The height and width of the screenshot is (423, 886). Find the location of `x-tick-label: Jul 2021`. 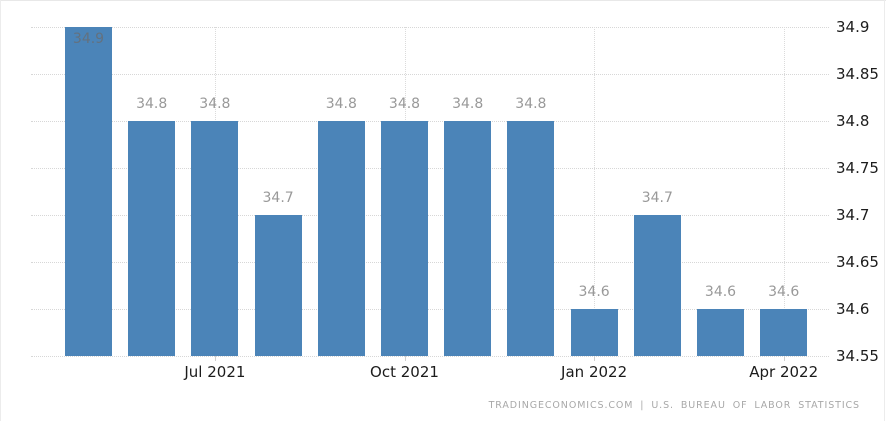

x-tick-label: Jul 2021 is located at coordinates (215, 372).